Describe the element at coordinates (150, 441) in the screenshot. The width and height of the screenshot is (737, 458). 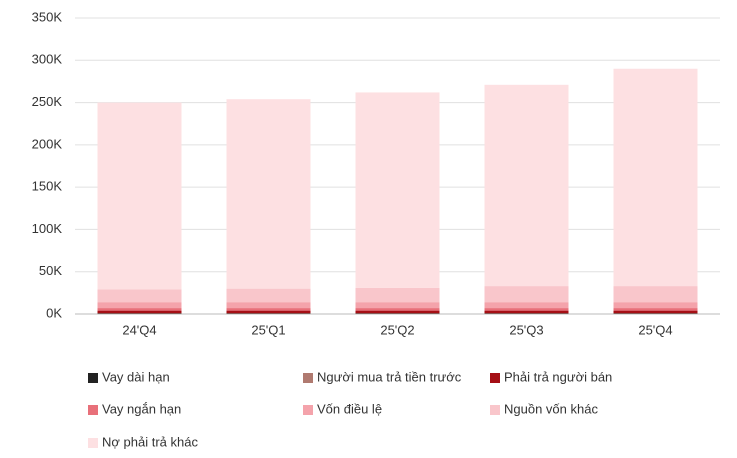
I see `legend-label: Nợ phải trả khác` at that location.